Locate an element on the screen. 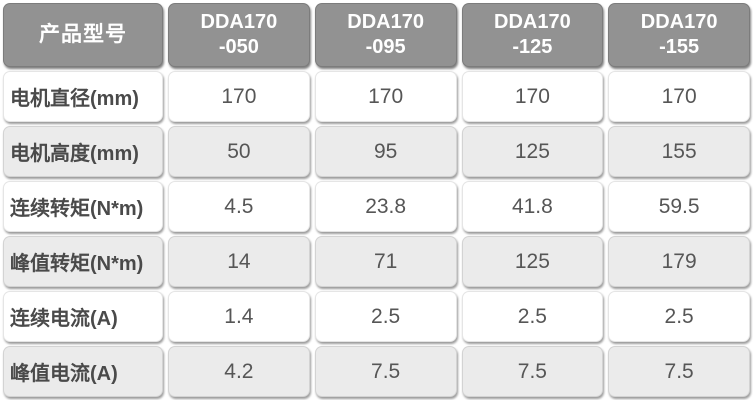  value-cell: 23.8 is located at coordinates (385, 206).